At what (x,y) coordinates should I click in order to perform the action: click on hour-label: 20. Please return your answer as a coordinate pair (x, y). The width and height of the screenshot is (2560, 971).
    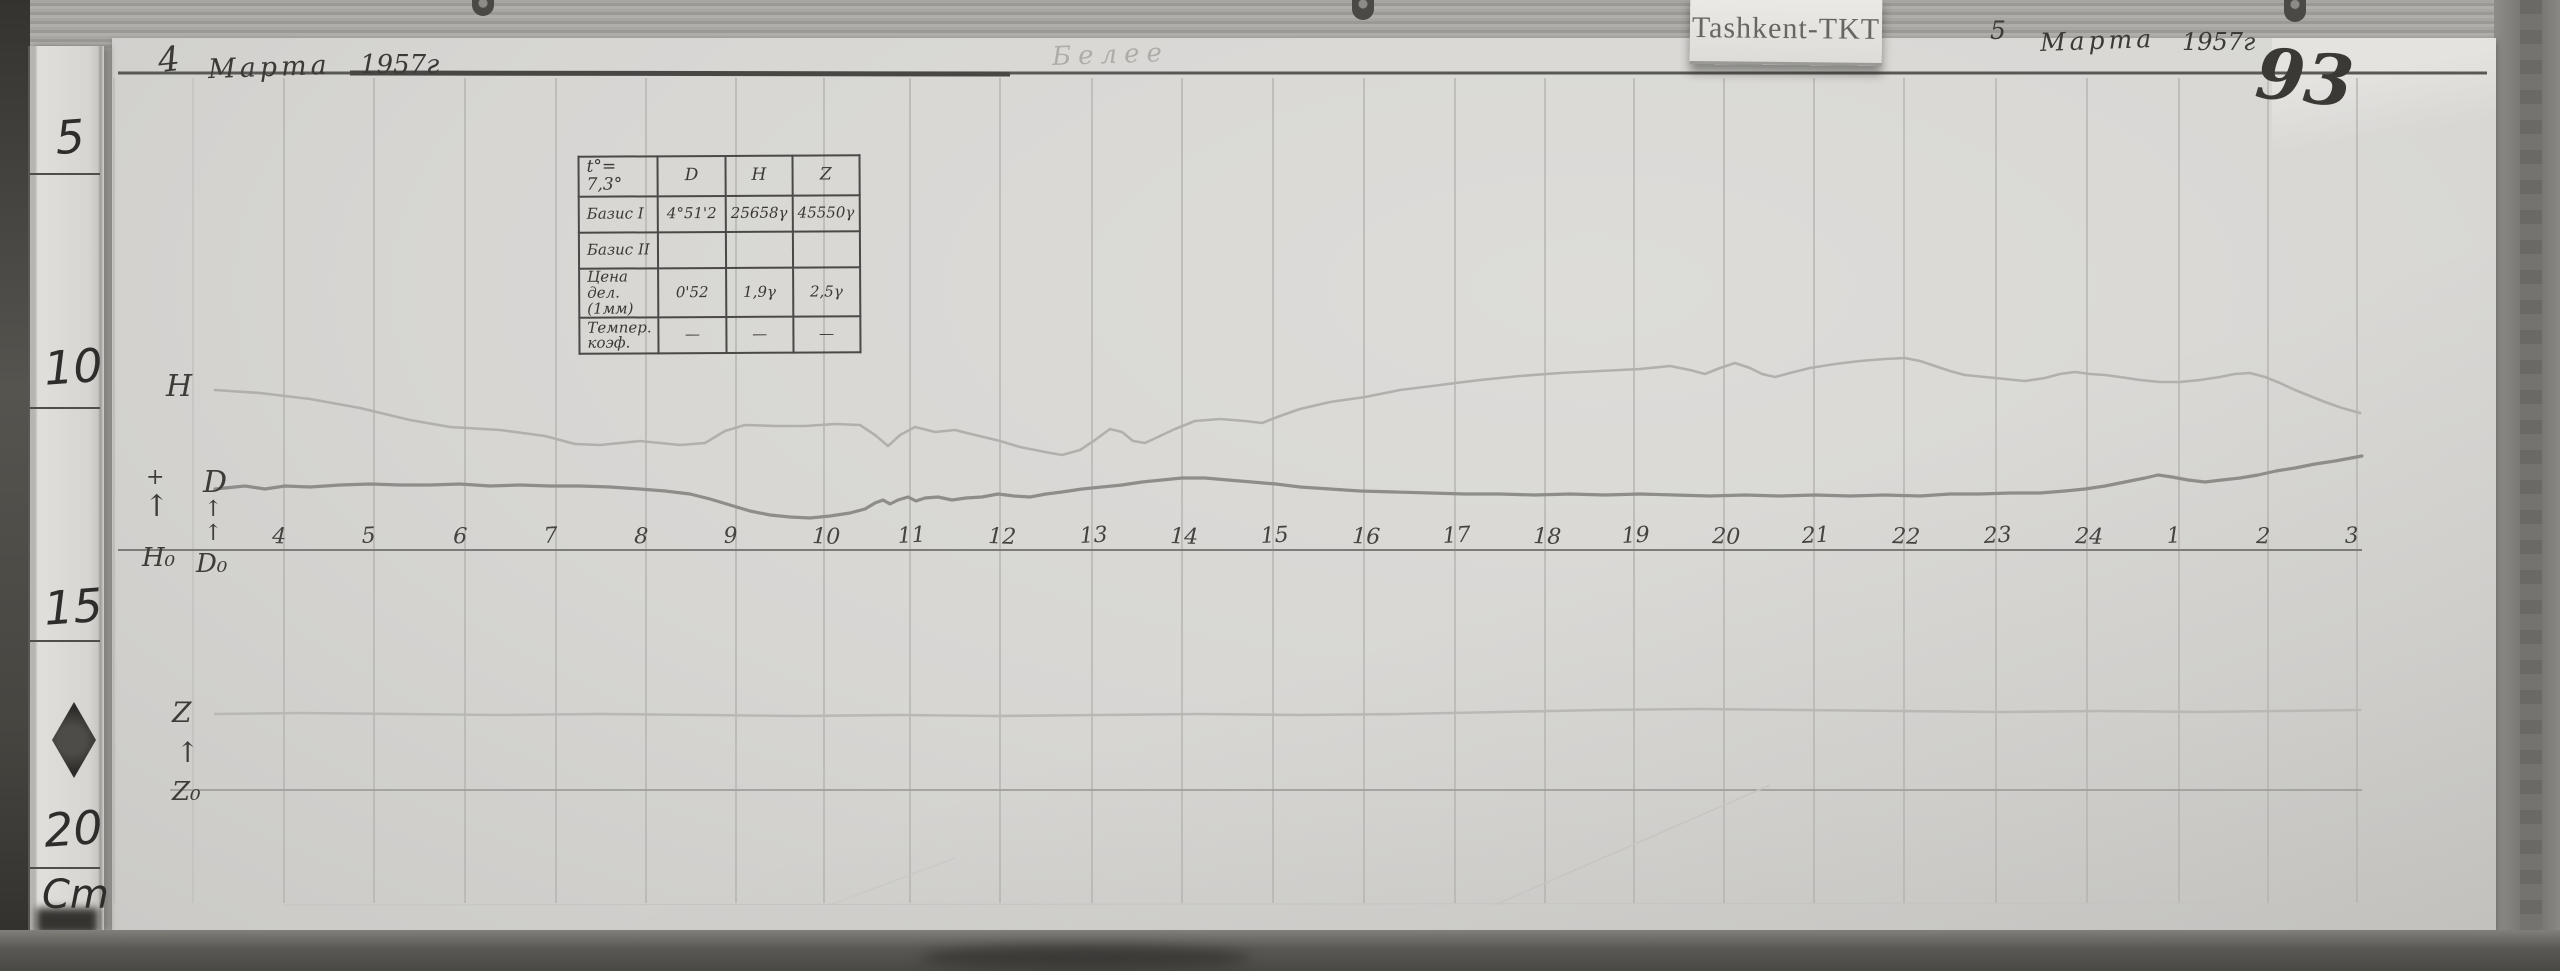
    Looking at the image, I should click on (1726, 537).